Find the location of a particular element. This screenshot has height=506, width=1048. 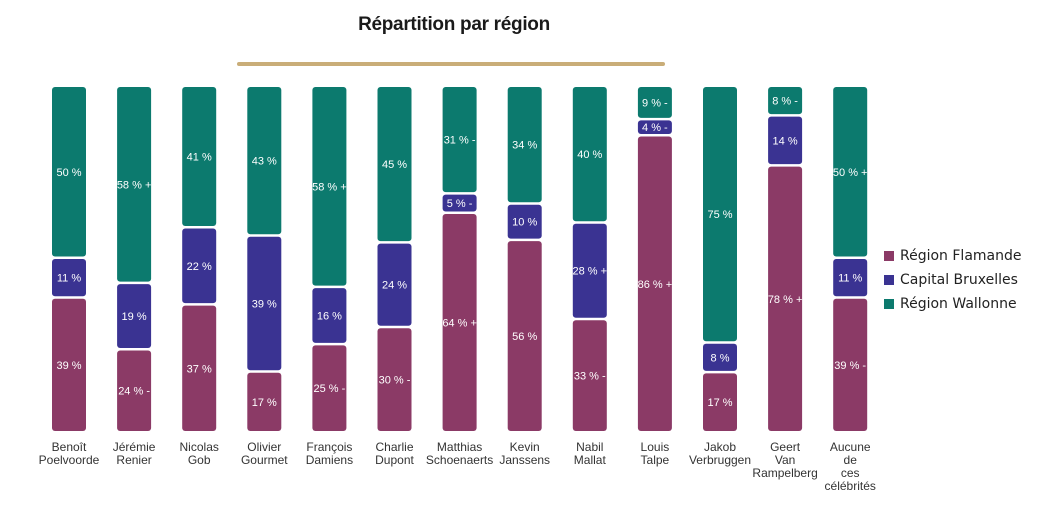

legend-item-wallonne: Région Wallonne is located at coordinates (953, 304).